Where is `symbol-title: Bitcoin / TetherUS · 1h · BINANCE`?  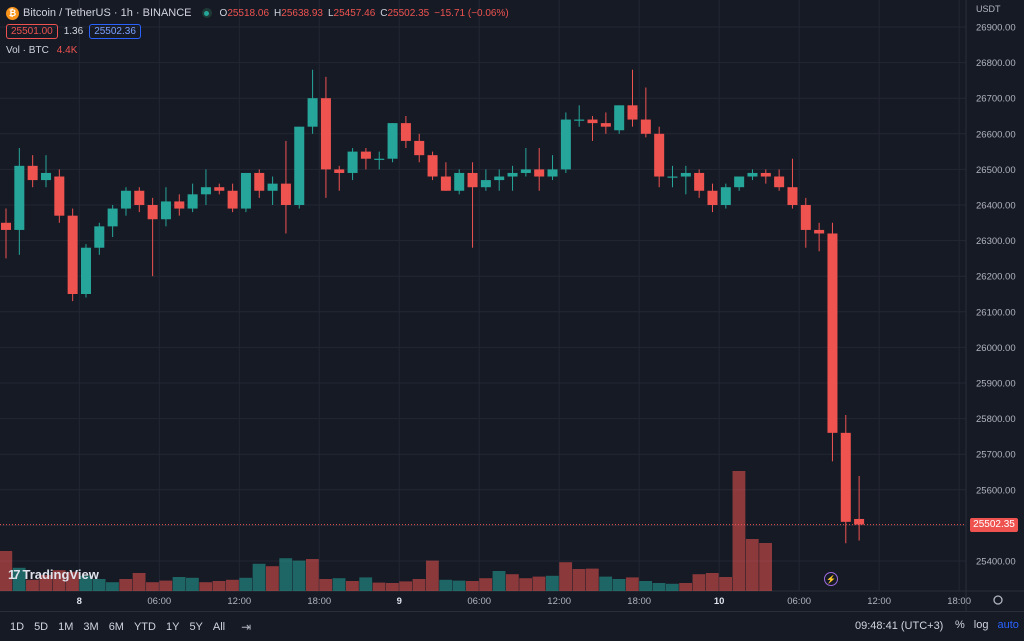
symbol-title: Bitcoin / TetherUS · 1h · BINANCE is located at coordinates (107, 13).